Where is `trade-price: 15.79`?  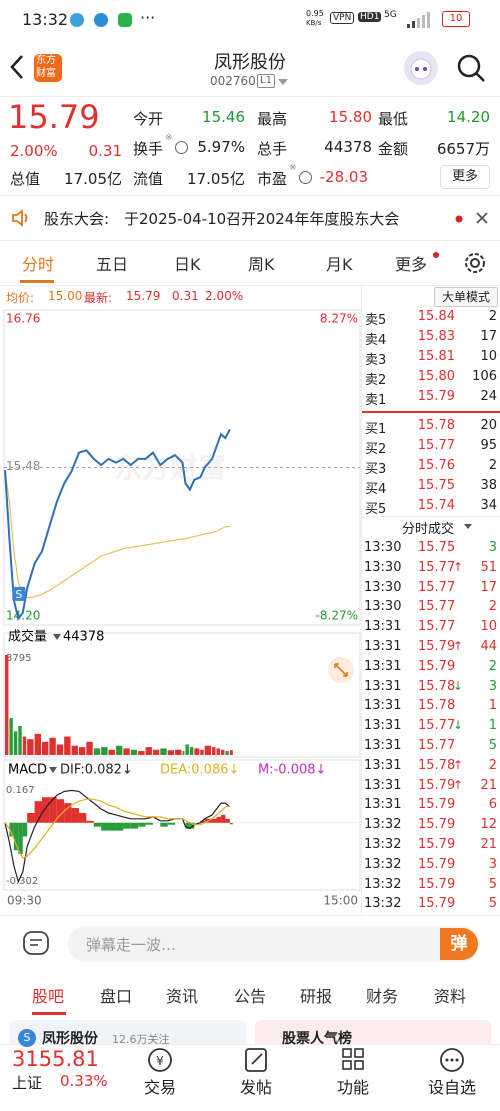
trade-price: 15.79 is located at coordinates (437, 884).